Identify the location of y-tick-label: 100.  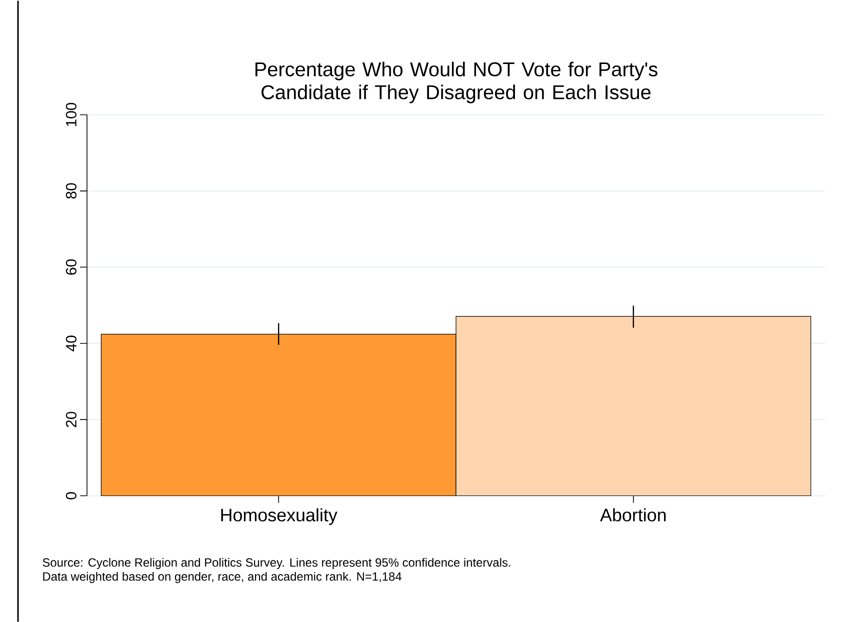
(71, 114).